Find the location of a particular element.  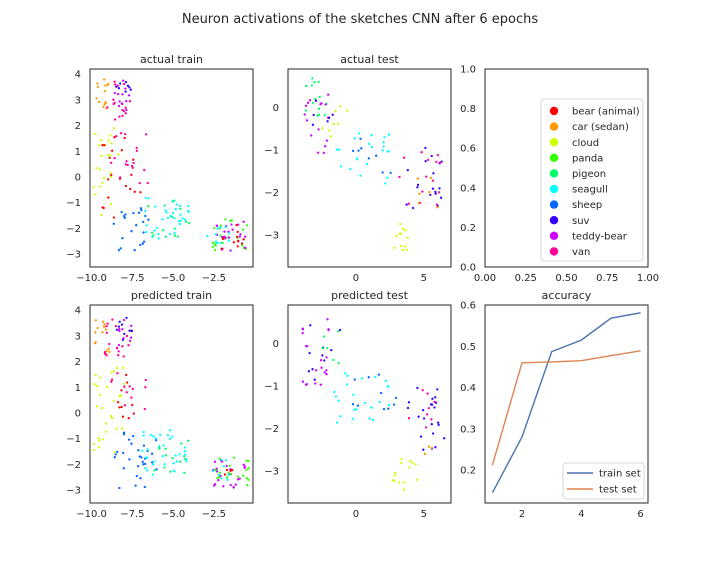

x-tick-label: 0 is located at coordinates (356, 278).